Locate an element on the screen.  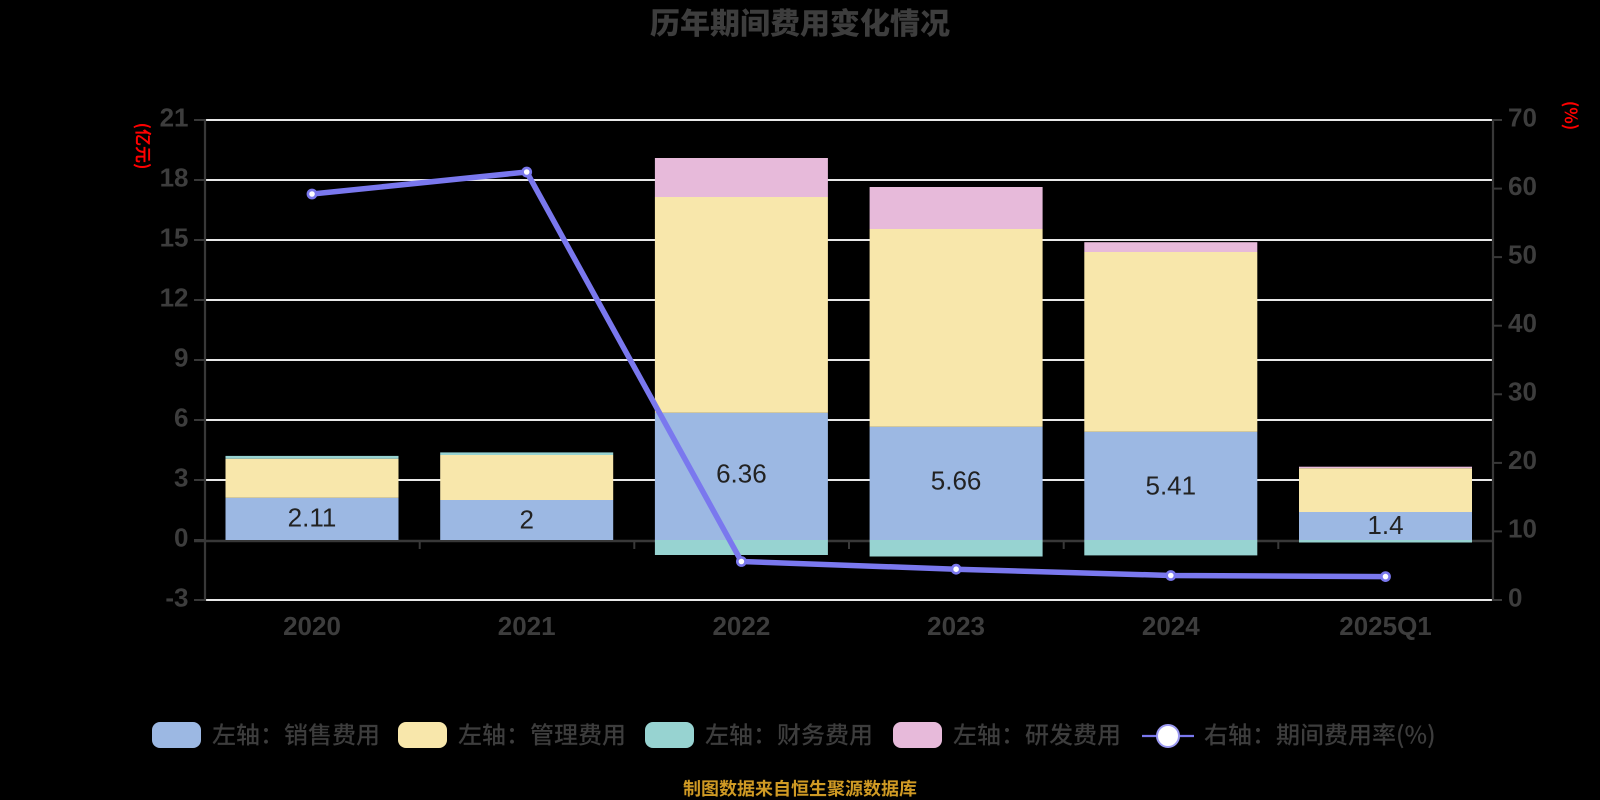
svg-text: 9 is located at coordinates (181, 357).